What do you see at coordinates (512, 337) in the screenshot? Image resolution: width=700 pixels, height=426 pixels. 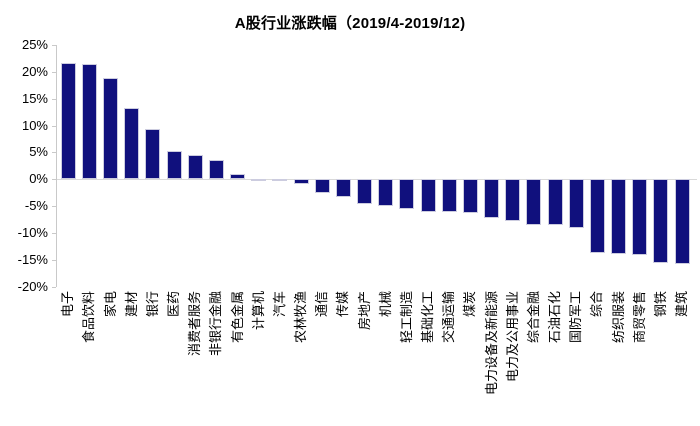 I see `x-axis-label: 电力及公用事业` at bounding box center [512, 337].